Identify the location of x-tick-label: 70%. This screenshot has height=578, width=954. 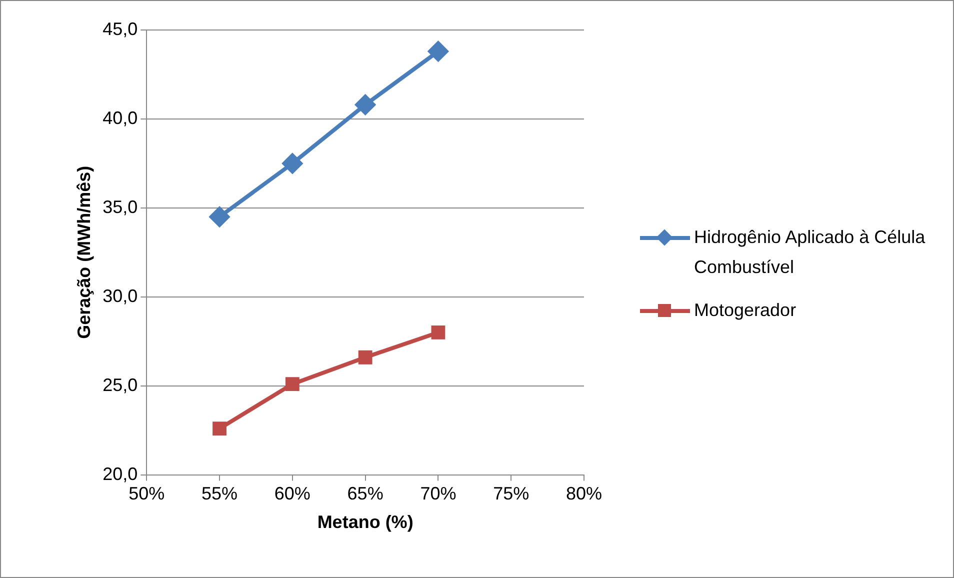
(438, 494).